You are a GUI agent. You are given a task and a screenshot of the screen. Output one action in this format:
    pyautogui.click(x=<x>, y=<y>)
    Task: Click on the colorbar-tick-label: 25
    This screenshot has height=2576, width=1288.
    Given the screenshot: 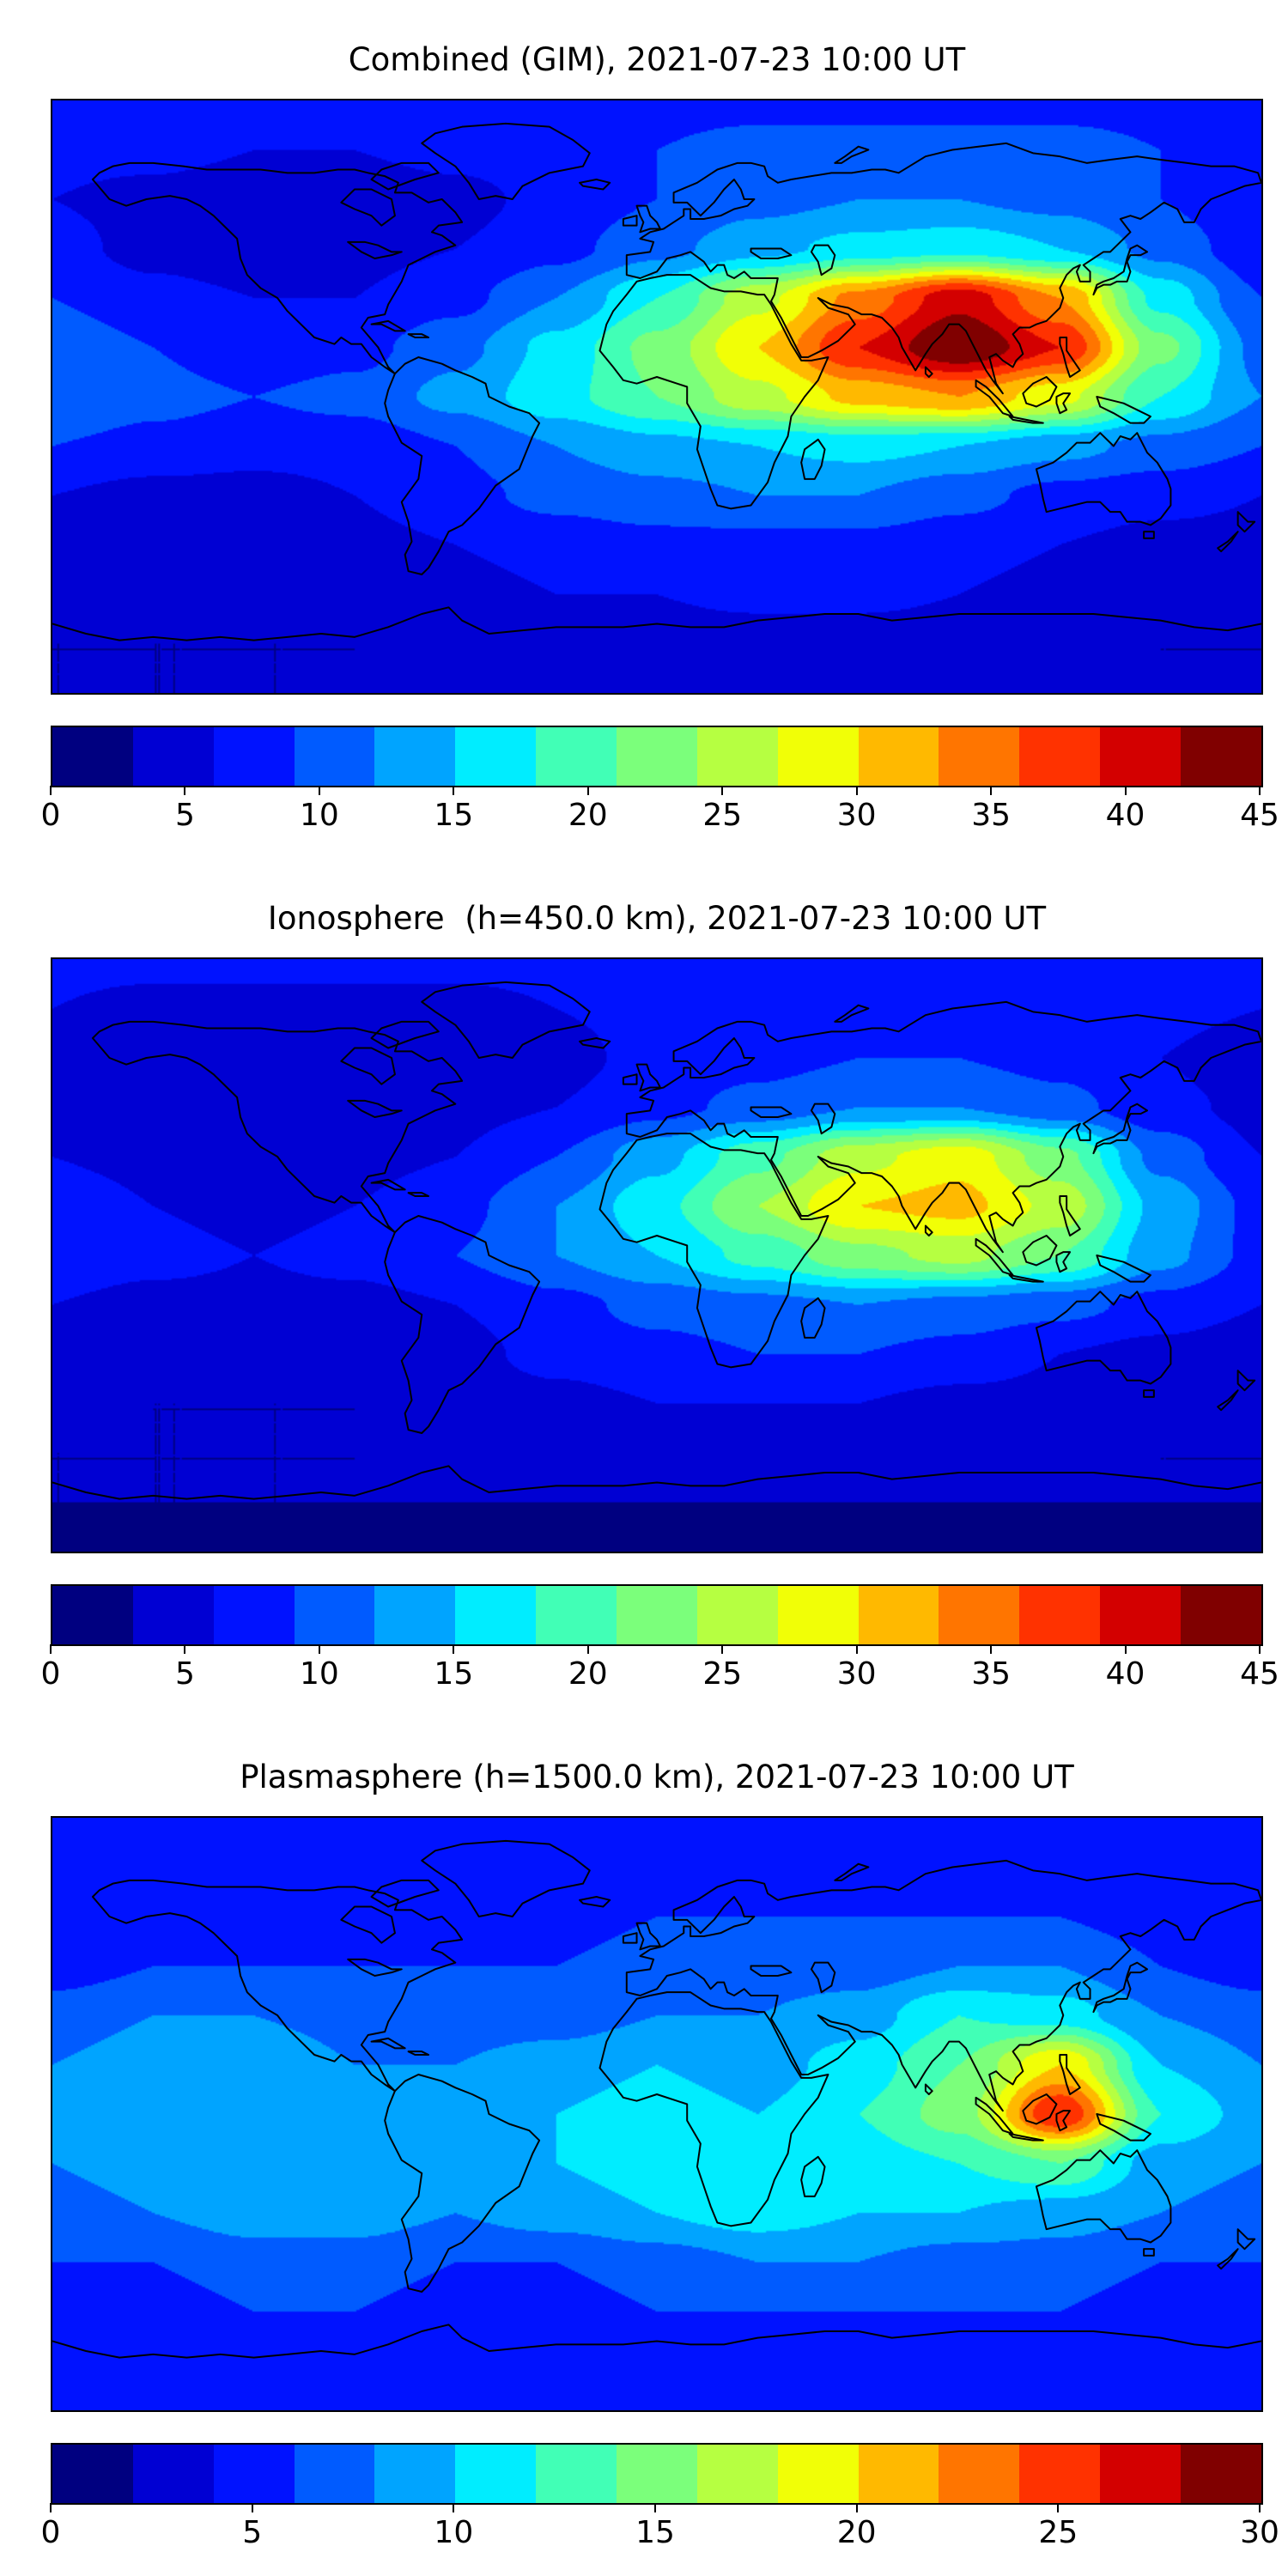 What is the action you would take?
    pyautogui.click(x=722, y=1674)
    